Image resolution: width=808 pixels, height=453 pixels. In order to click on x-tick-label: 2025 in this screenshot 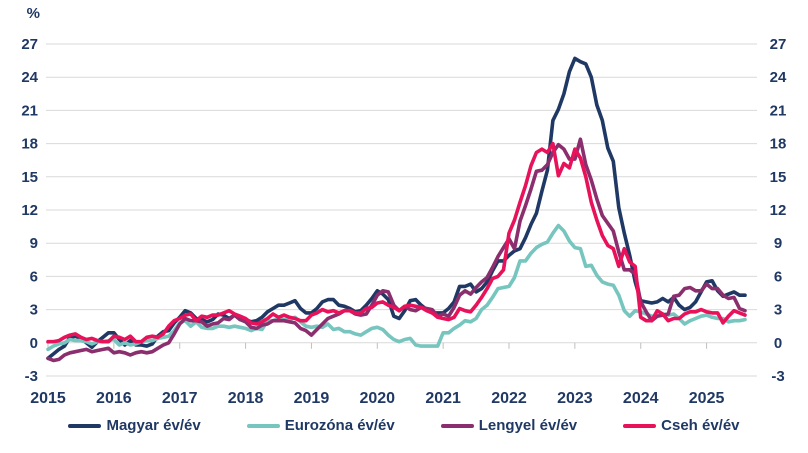, I will do `click(707, 398)`.